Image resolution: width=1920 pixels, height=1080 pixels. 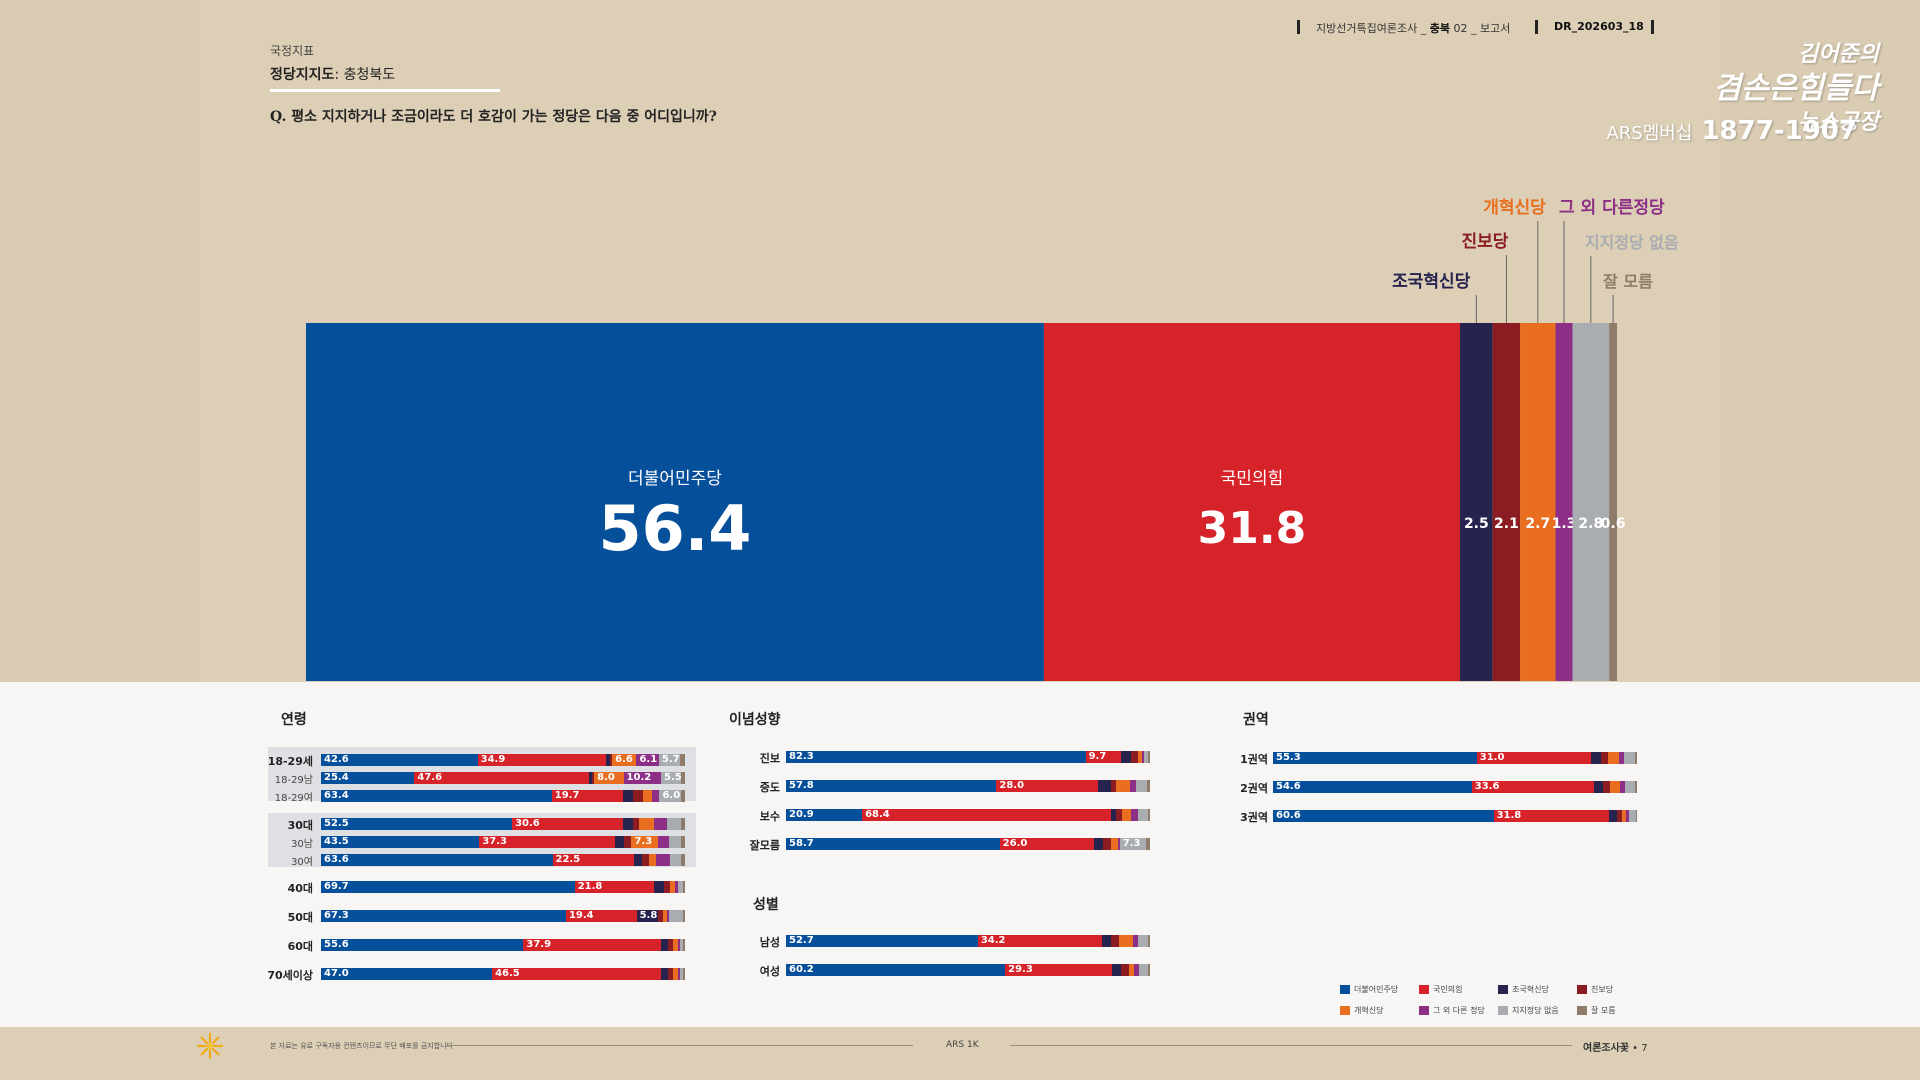 What do you see at coordinates (764, 845) in the screenshot?
I see `row-label: 잘모름` at bounding box center [764, 845].